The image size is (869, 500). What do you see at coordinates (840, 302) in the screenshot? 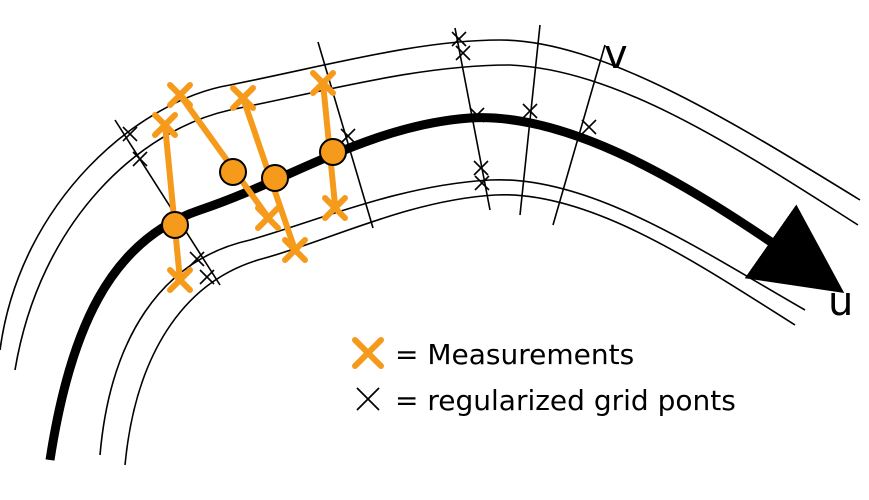
I see `u-axis-label: u` at bounding box center [840, 302].